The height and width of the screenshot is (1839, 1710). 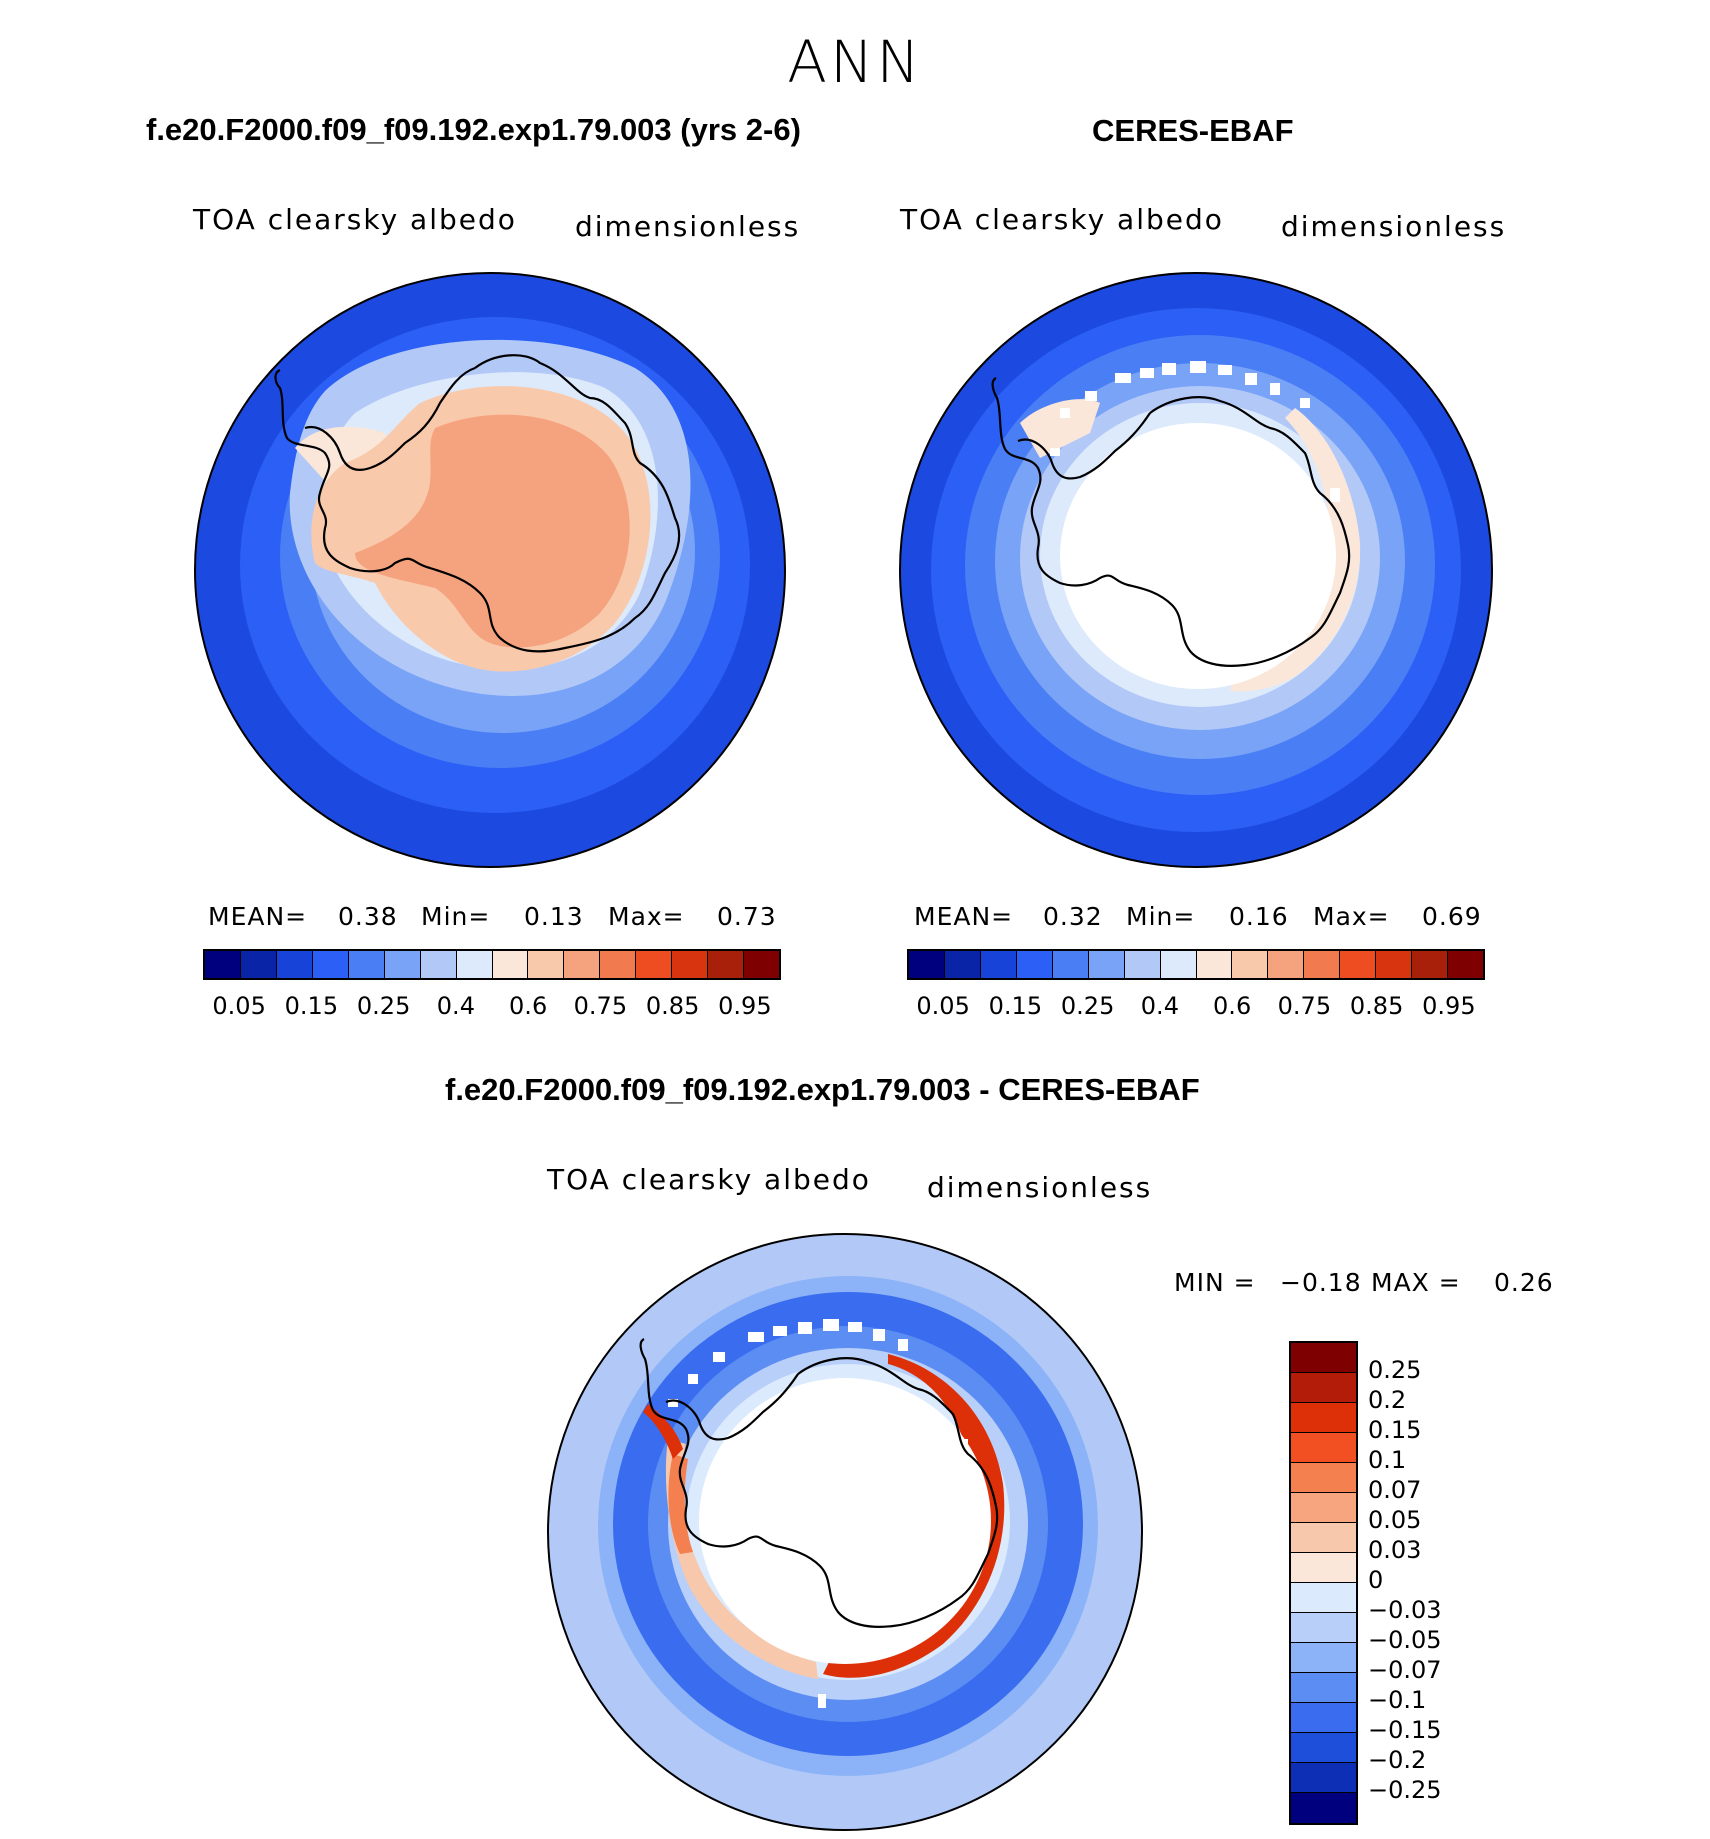 What do you see at coordinates (1416, 1282) in the screenshot?
I see `diff-max-label: MAX =` at bounding box center [1416, 1282].